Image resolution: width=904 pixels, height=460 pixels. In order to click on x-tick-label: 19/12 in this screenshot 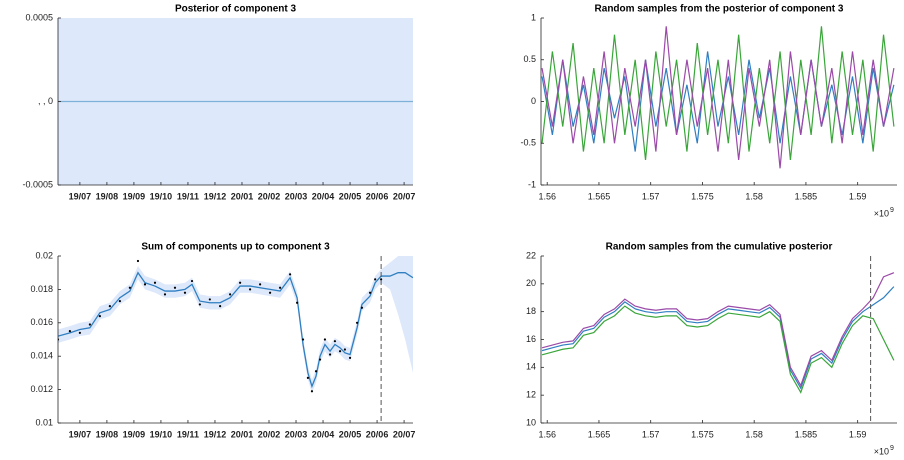, I will do `click(215, 196)`.